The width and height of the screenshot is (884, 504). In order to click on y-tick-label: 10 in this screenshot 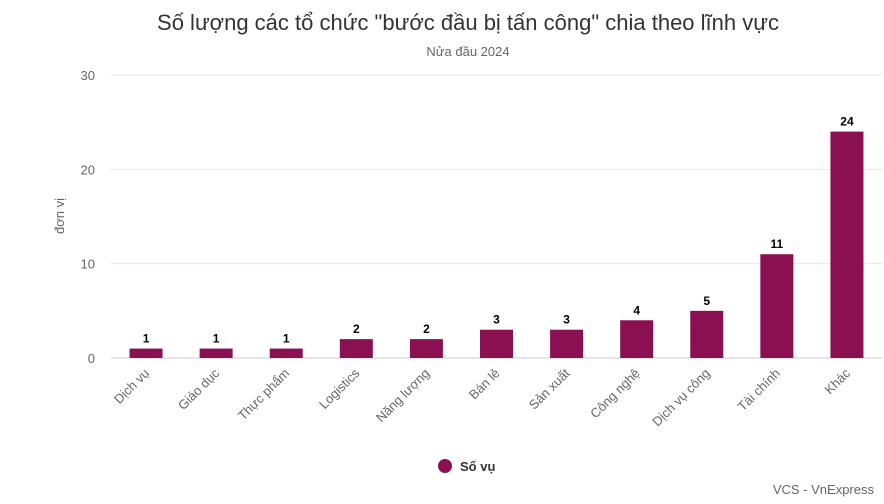, I will do `click(88, 264)`.